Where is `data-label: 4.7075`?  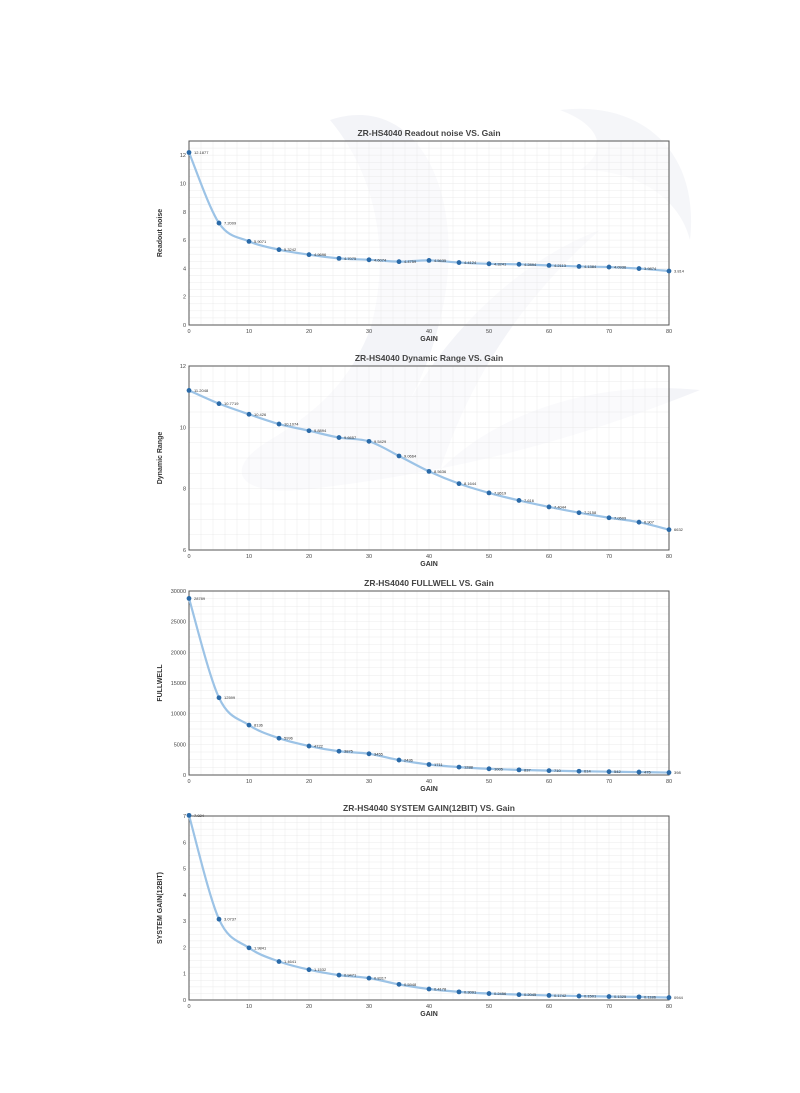 data-label: 4.7075 is located at coordinates (350, 258).